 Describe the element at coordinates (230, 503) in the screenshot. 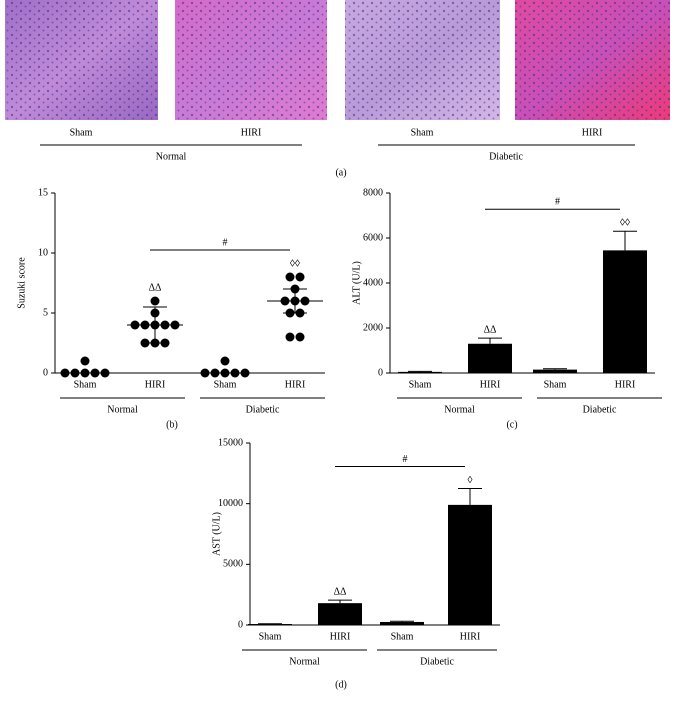

I see `y-tick-label: 10000` at that location.